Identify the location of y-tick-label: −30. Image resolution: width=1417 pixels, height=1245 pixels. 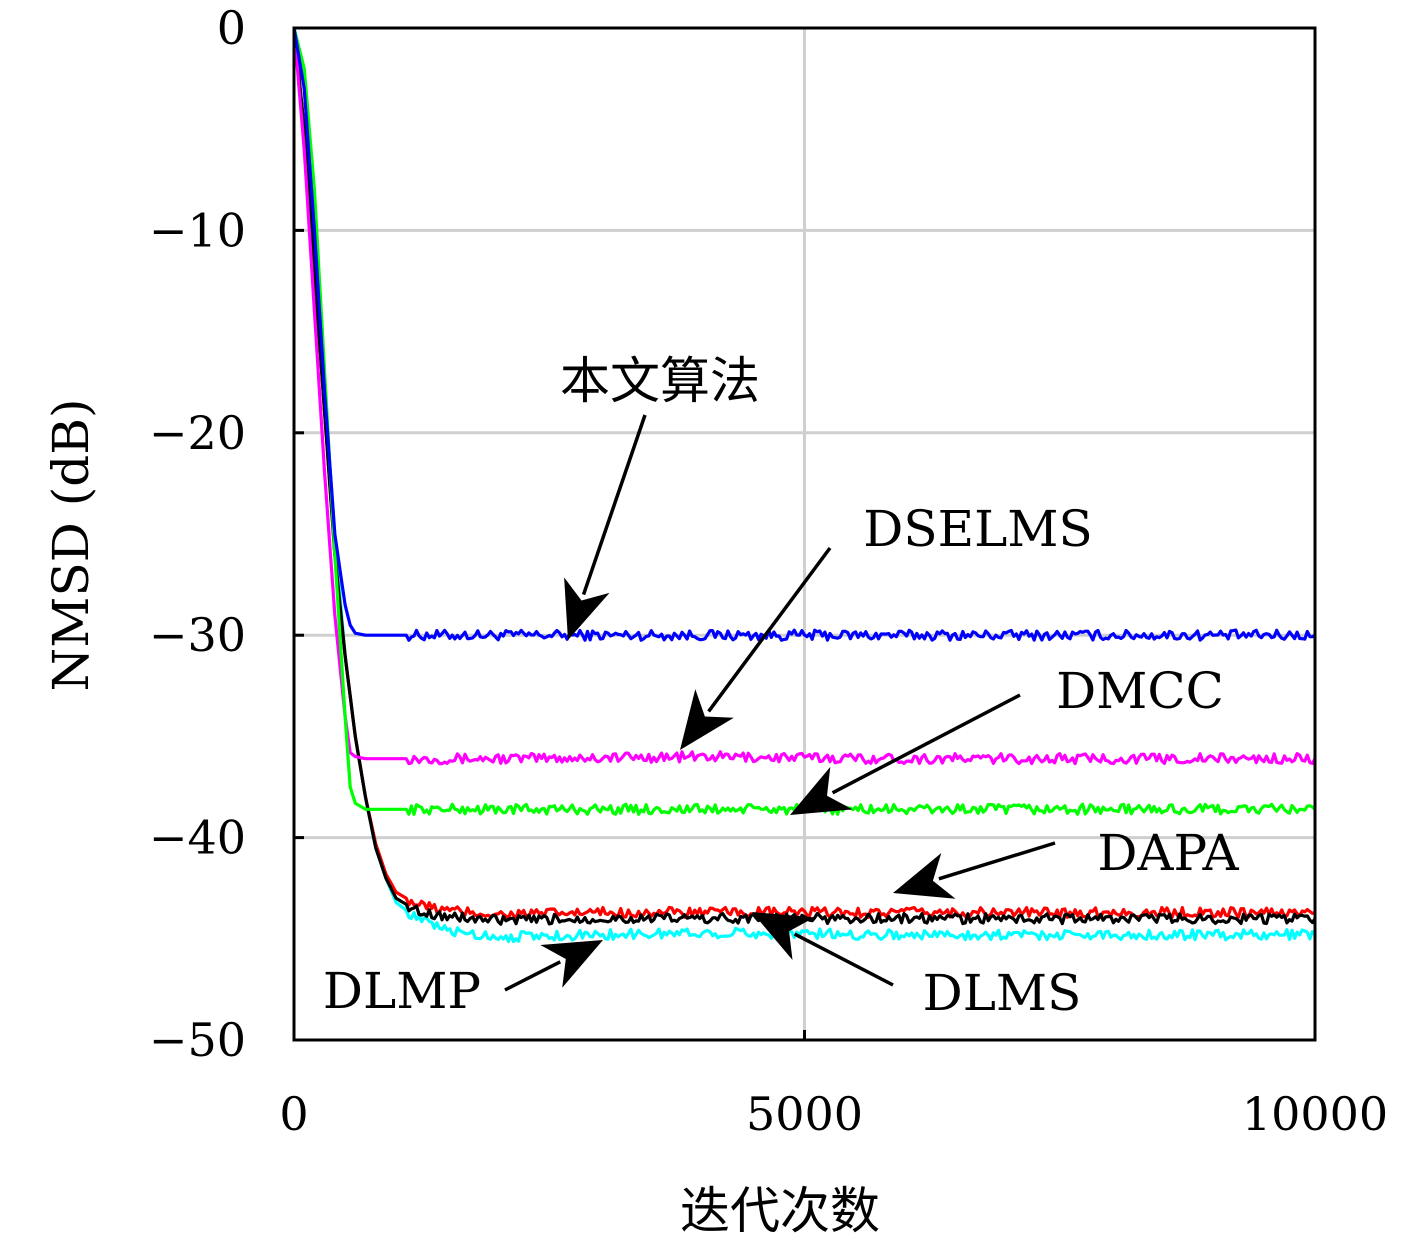
(197, 635).